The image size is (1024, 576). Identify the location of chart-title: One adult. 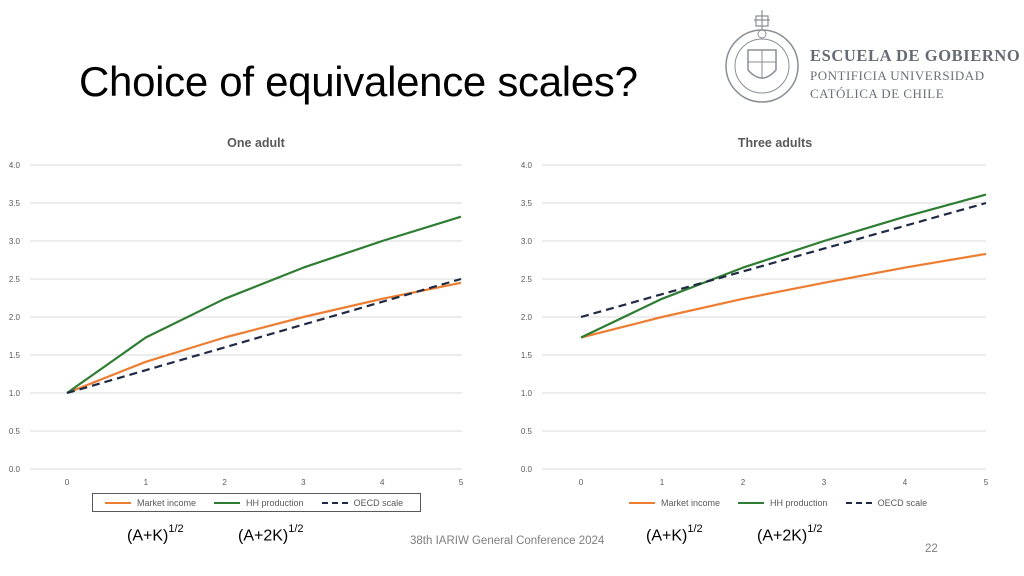
(256, 143).